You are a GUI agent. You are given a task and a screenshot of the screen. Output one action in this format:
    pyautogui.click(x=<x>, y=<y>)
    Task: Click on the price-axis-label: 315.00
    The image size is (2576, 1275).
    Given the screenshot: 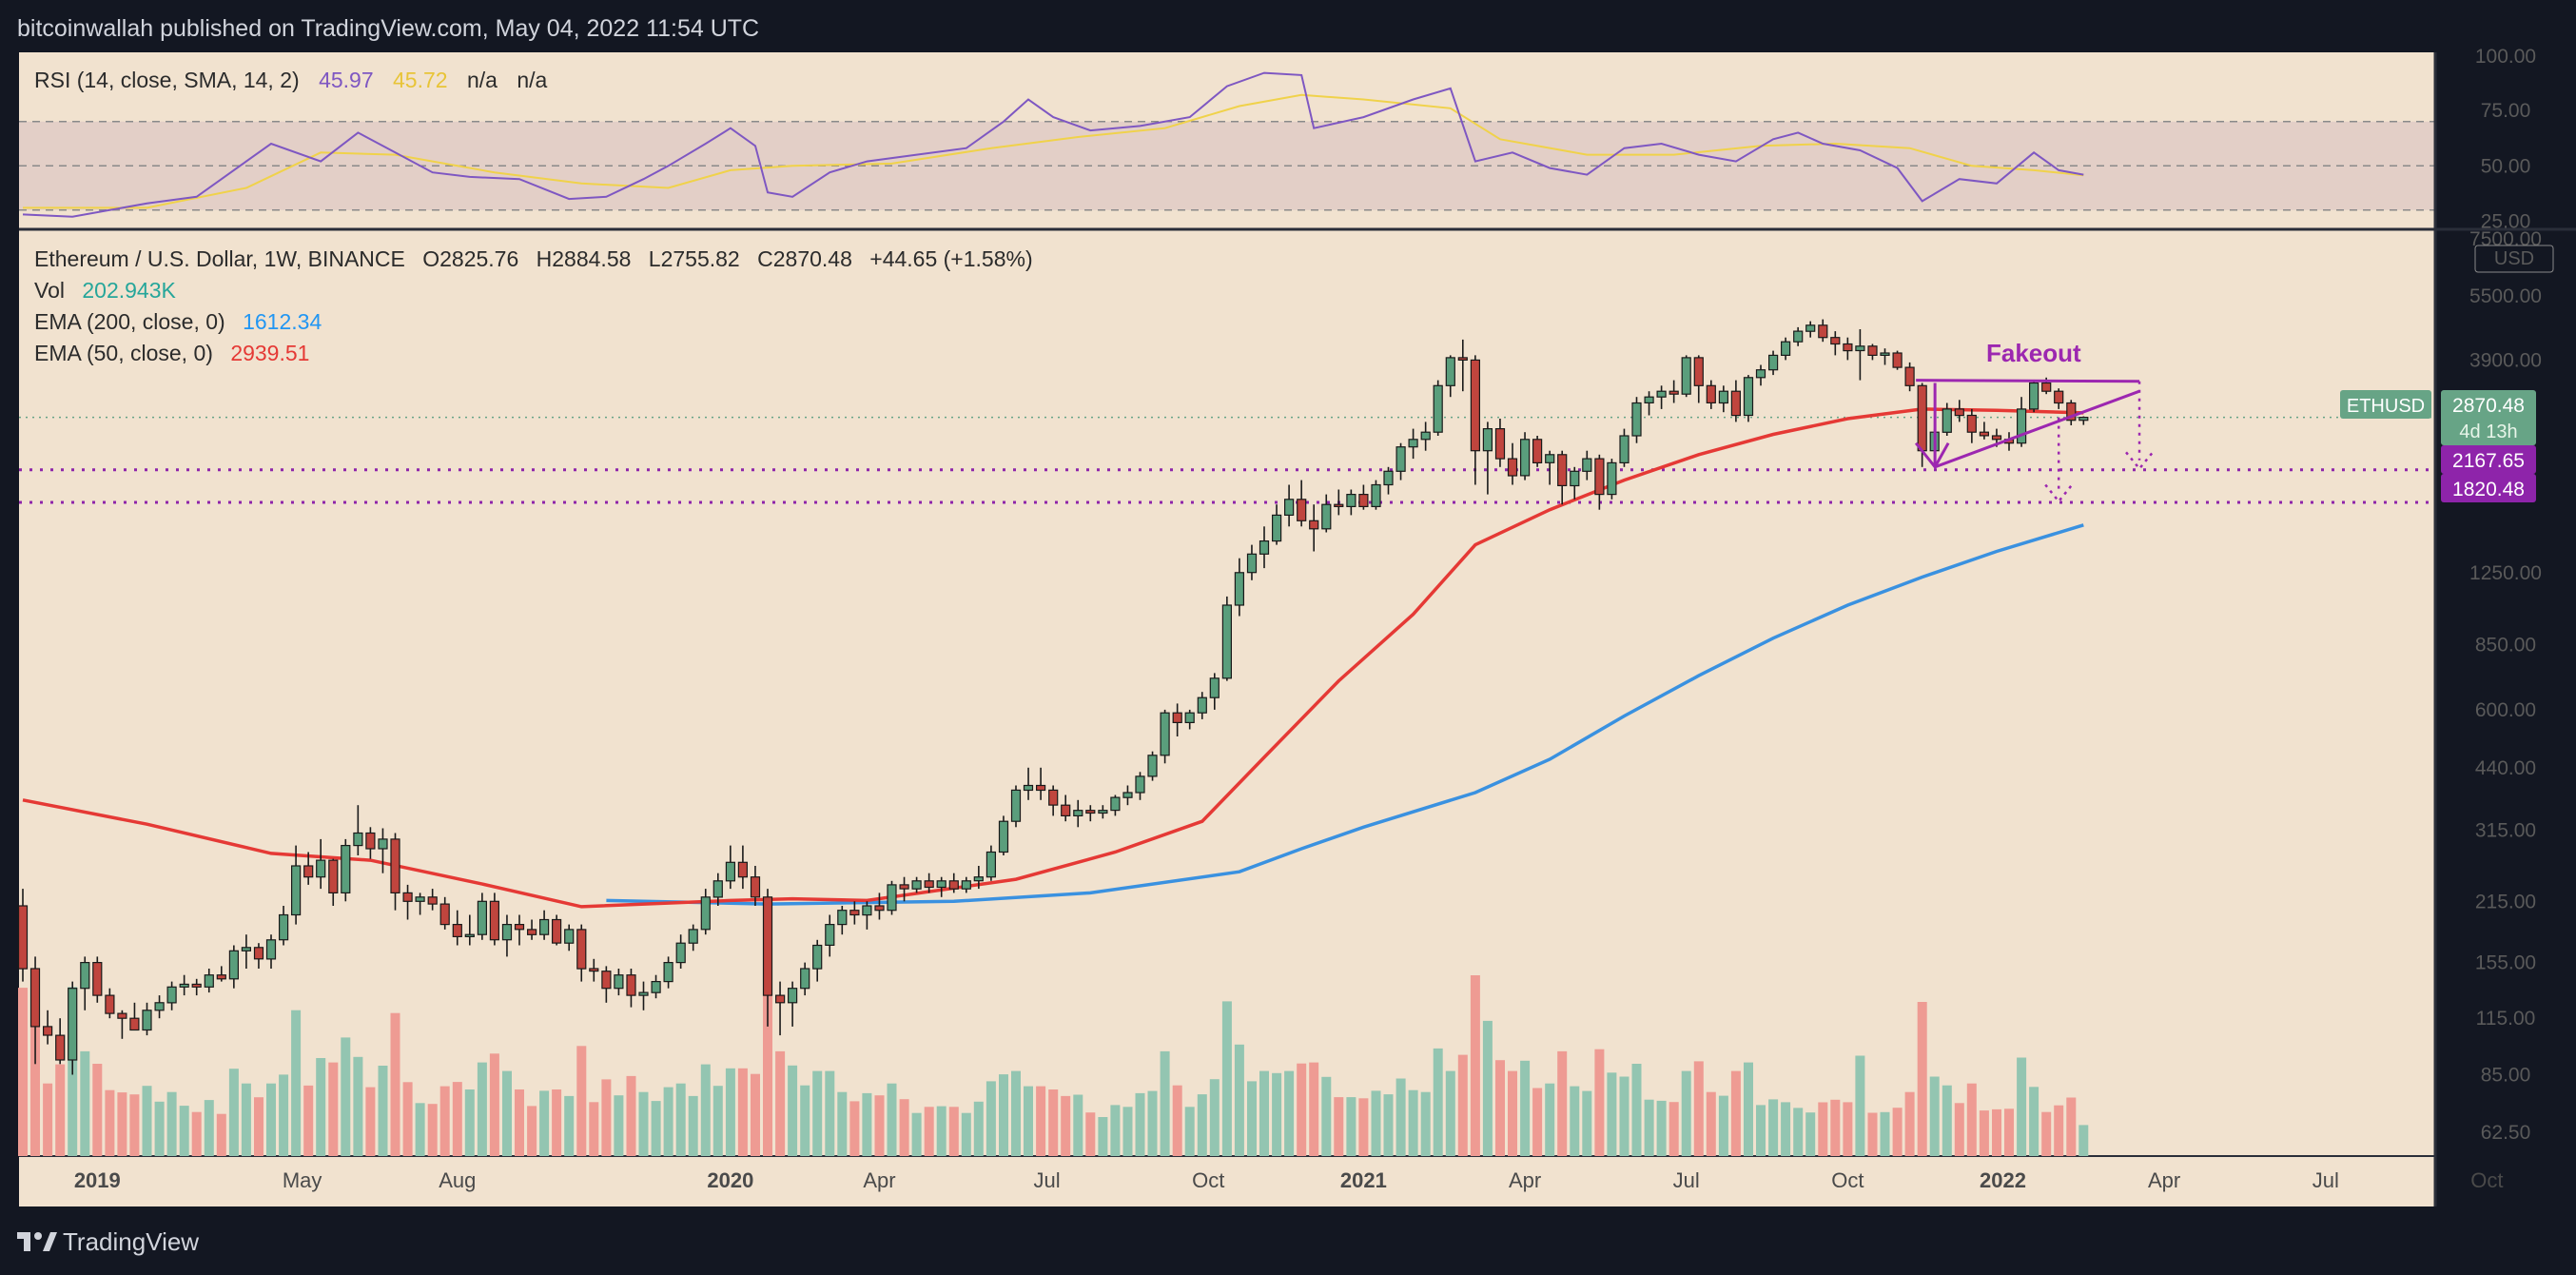 What is the action you would take?
    pyautogui.click(x=2506, y=830)
    